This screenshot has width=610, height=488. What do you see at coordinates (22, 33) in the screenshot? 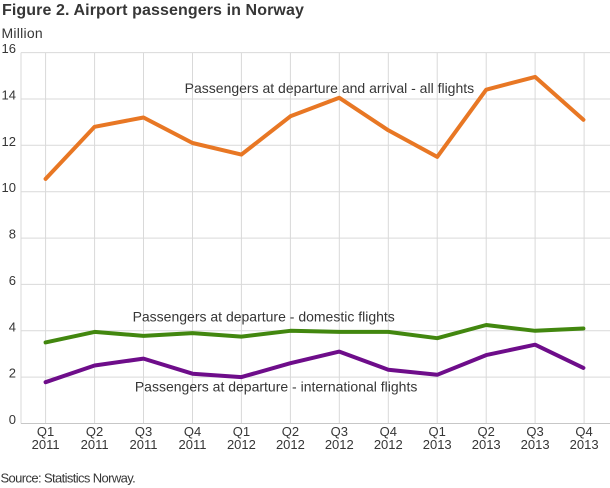
I see `svg-text: Million` at bounding box center [22, 33].